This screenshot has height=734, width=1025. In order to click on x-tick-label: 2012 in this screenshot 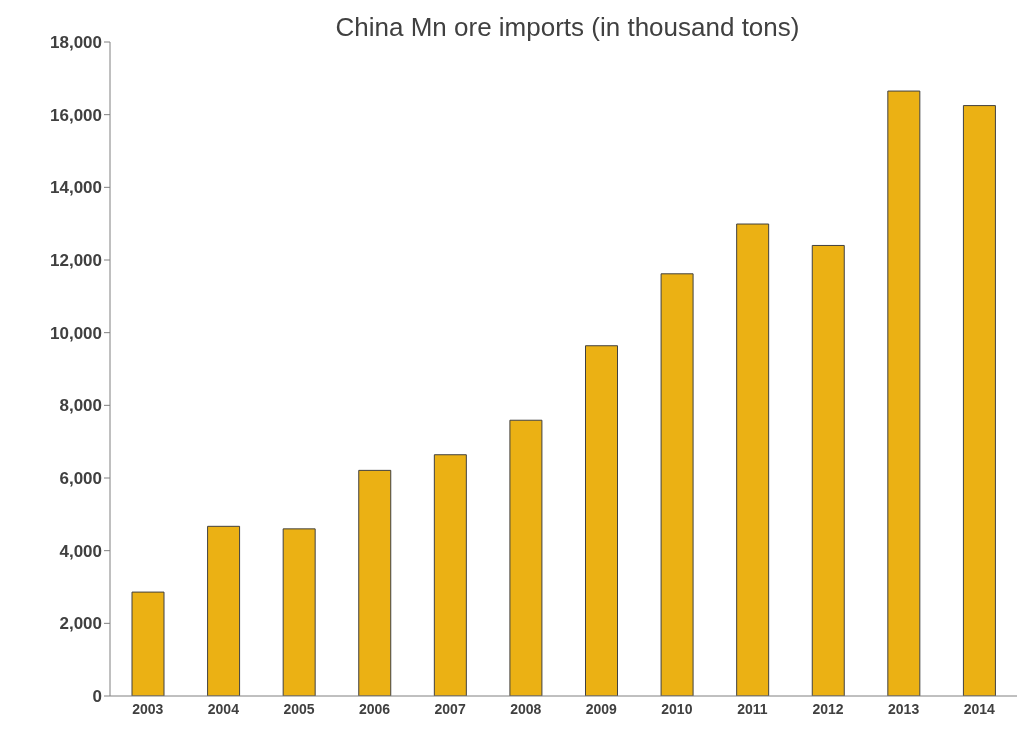, I will do `click(828, 708)`.